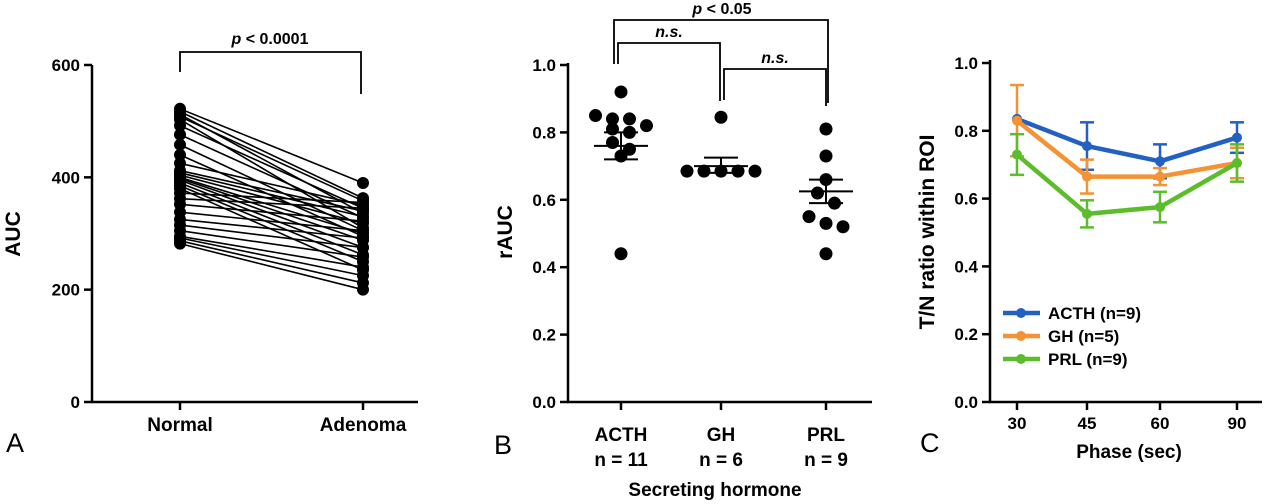 This screenshot has height=504, width=1280. What do you see at coordinates (1088, 359) in the screenshot?
I see `panel-c-legend-label: PRL (n=9)` at bounding box center [1088, 359].